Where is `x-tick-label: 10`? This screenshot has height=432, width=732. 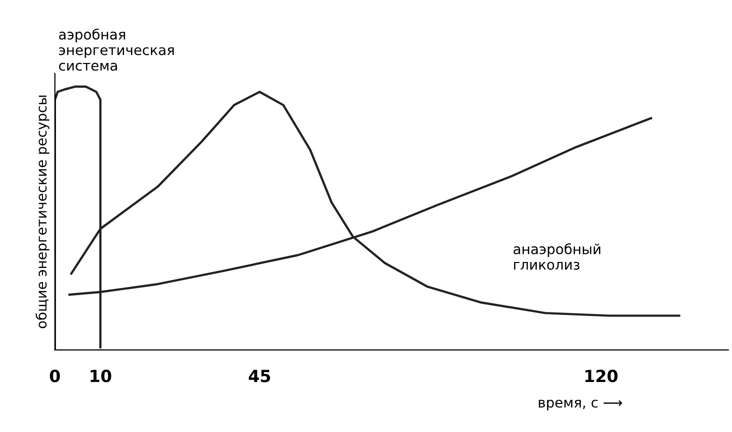 x-tick-label: 10 is located at coordinates (101, 376).